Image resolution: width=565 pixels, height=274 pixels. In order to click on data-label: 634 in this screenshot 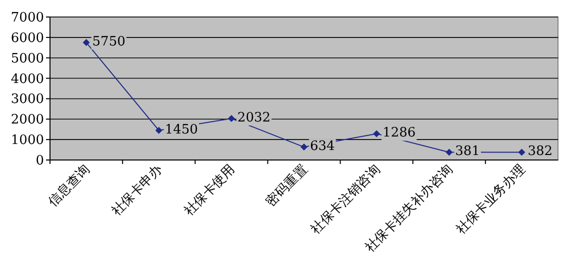, I will do `click(322, 146)`.